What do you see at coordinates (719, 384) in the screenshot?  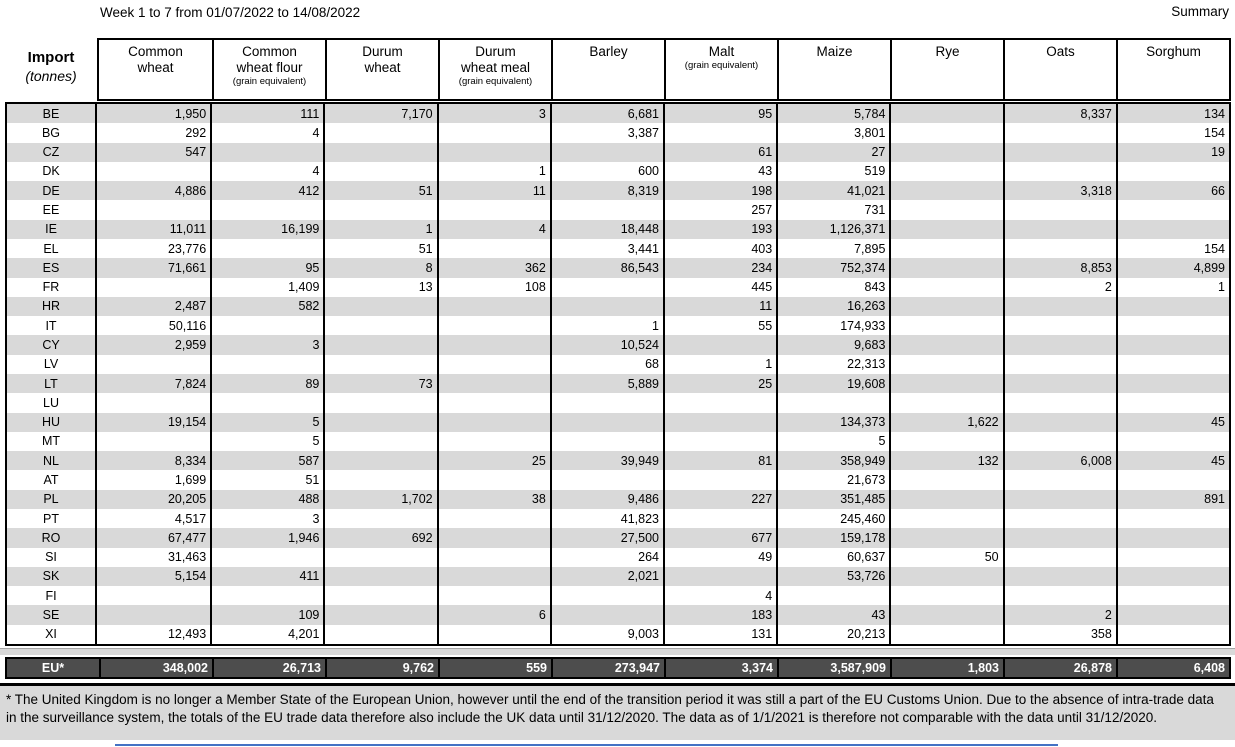 I see `value-cell: 25` at bounding box center [719, 384].